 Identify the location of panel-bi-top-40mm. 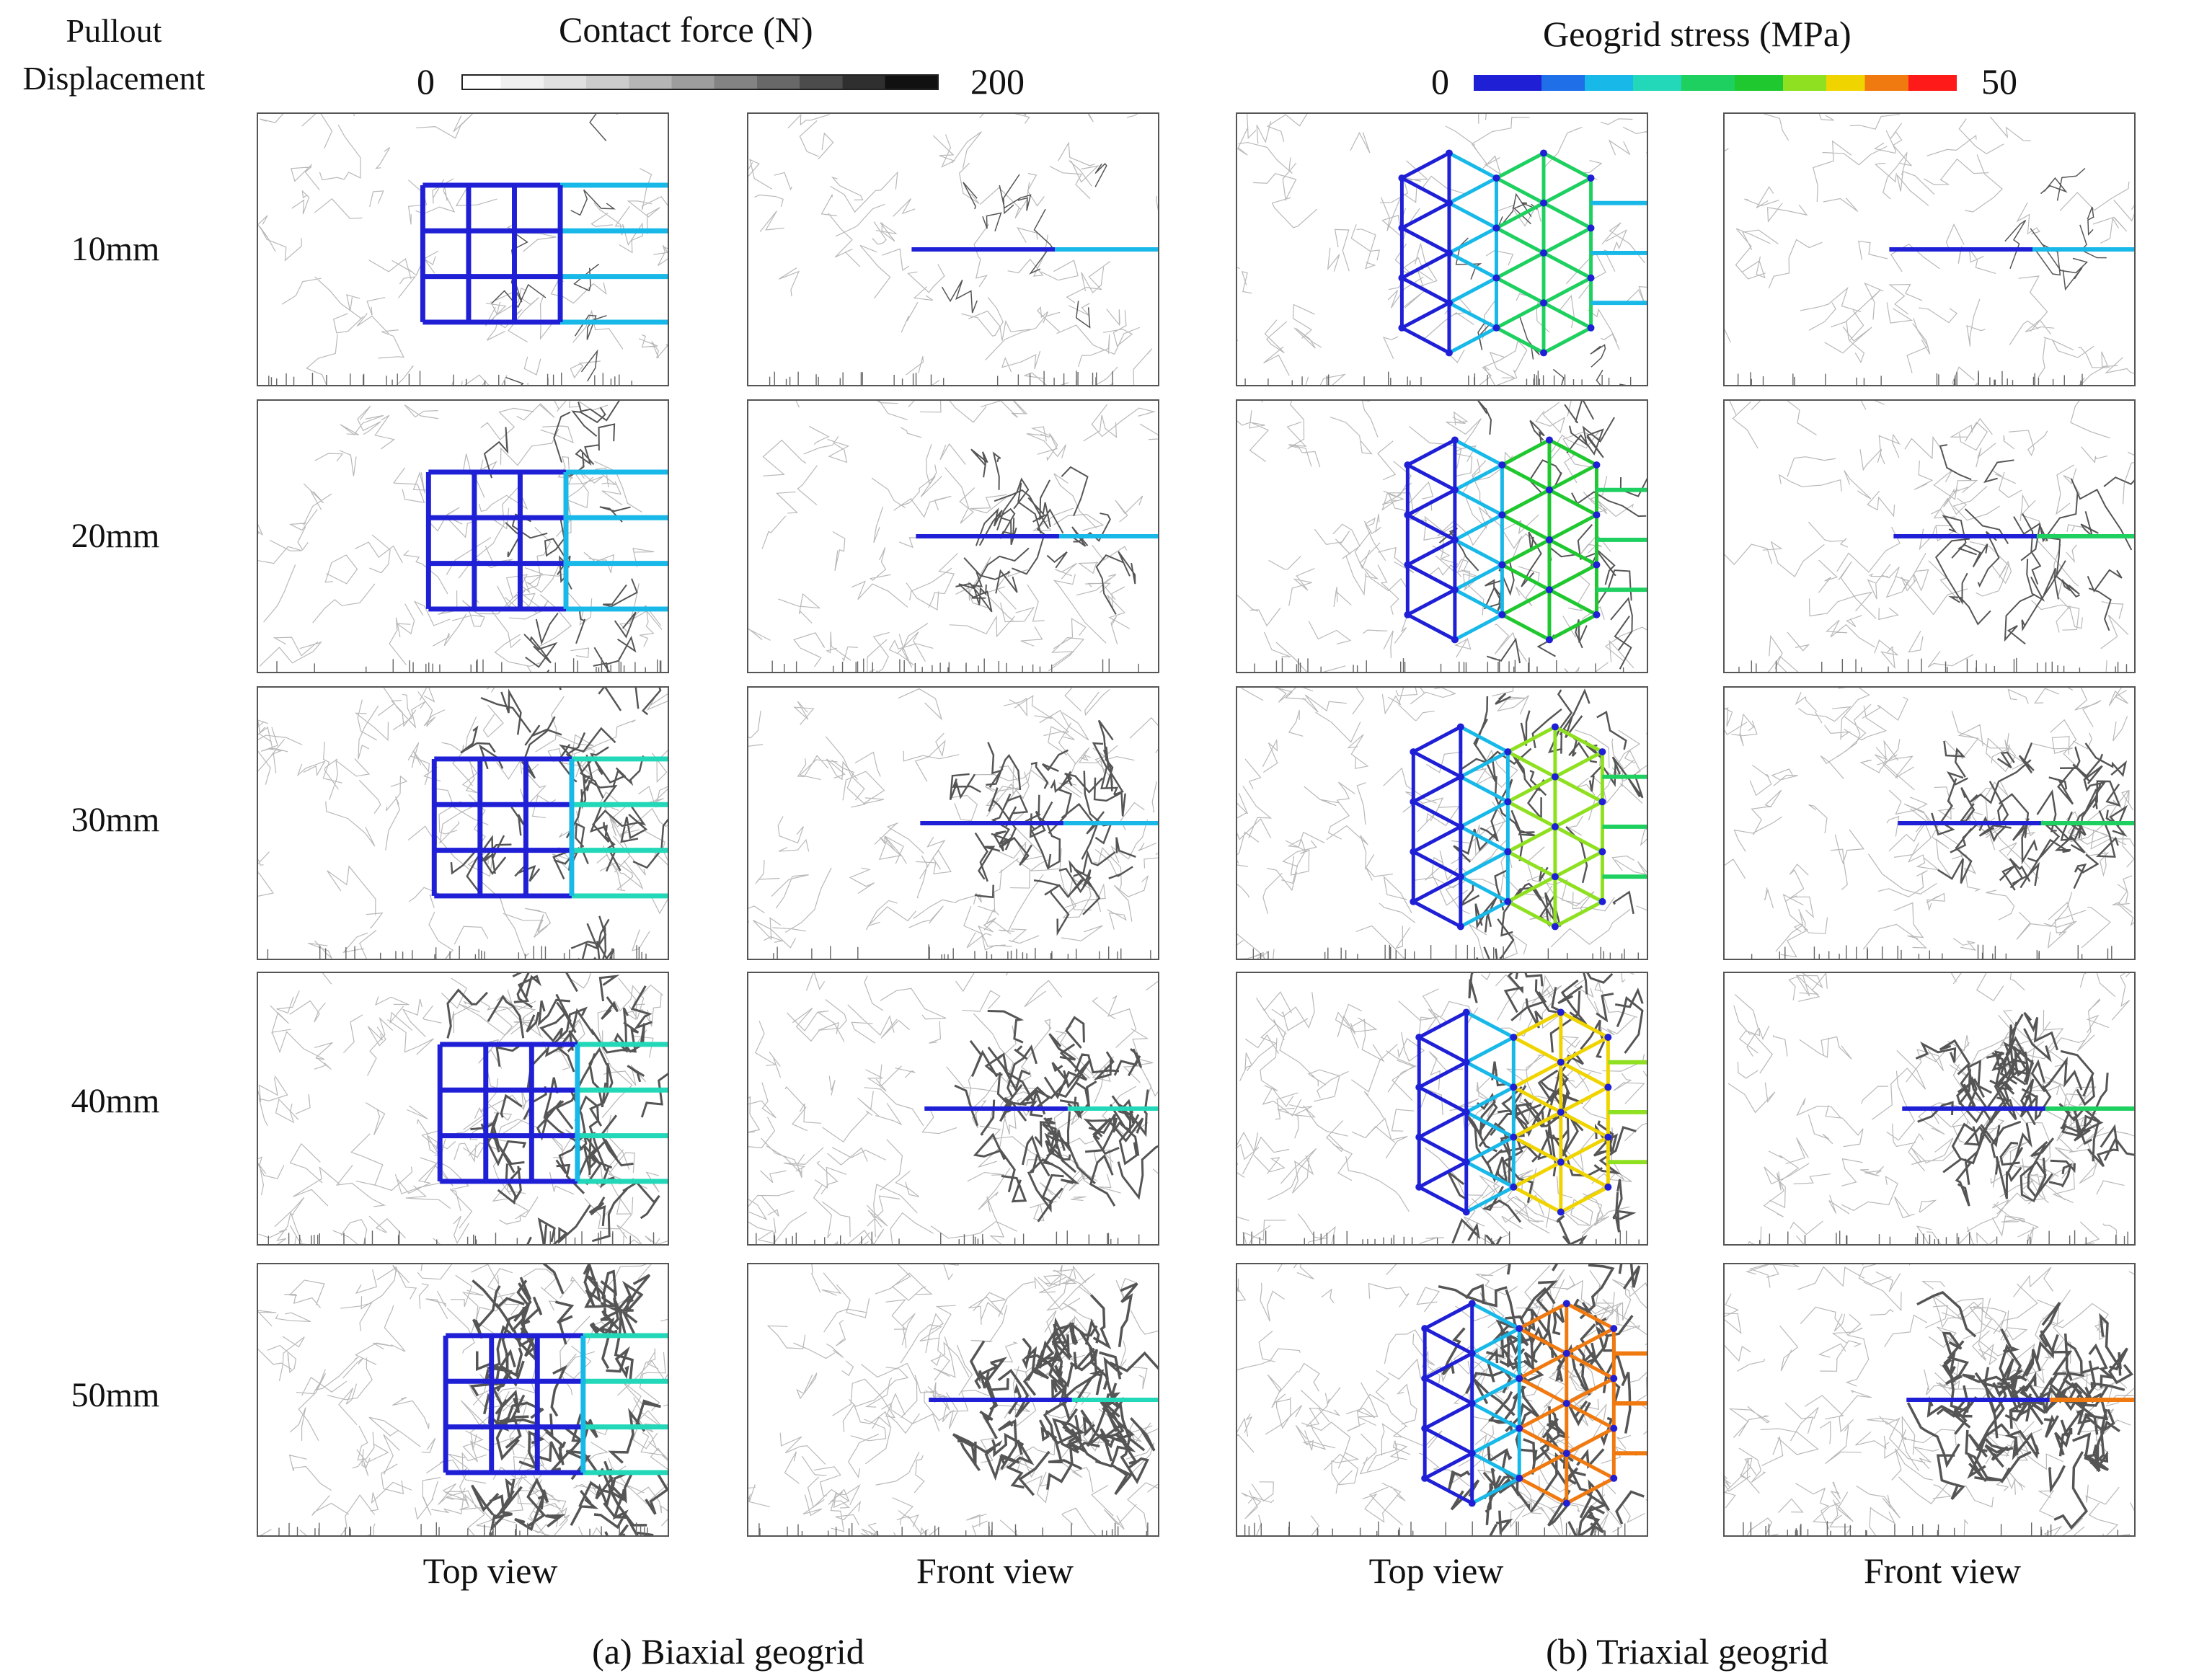
(463, 1109).